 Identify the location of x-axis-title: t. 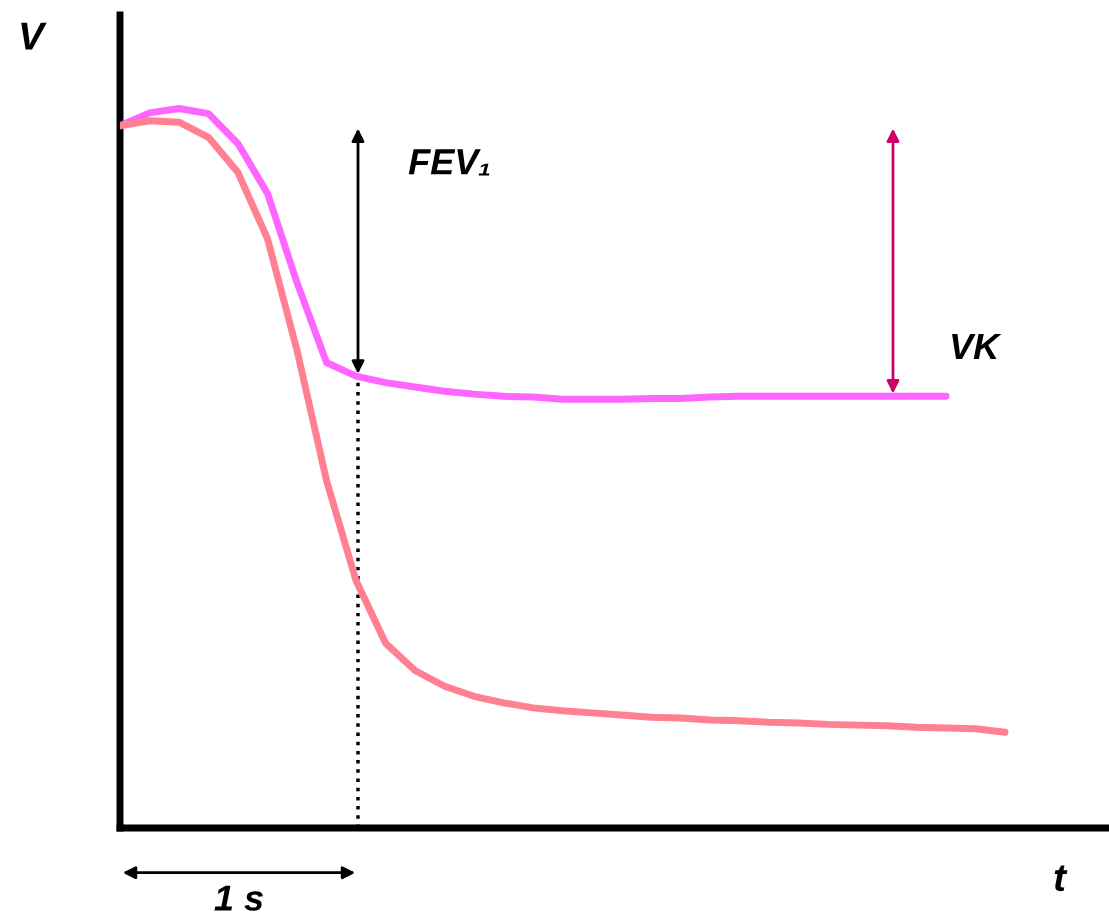
(1061, 878).